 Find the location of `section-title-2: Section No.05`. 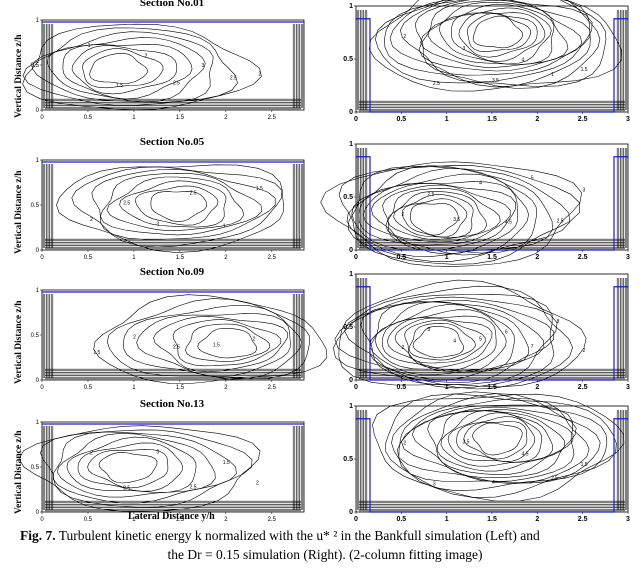

section-title-2: Section No.05 is located at coordinates (172, 142).